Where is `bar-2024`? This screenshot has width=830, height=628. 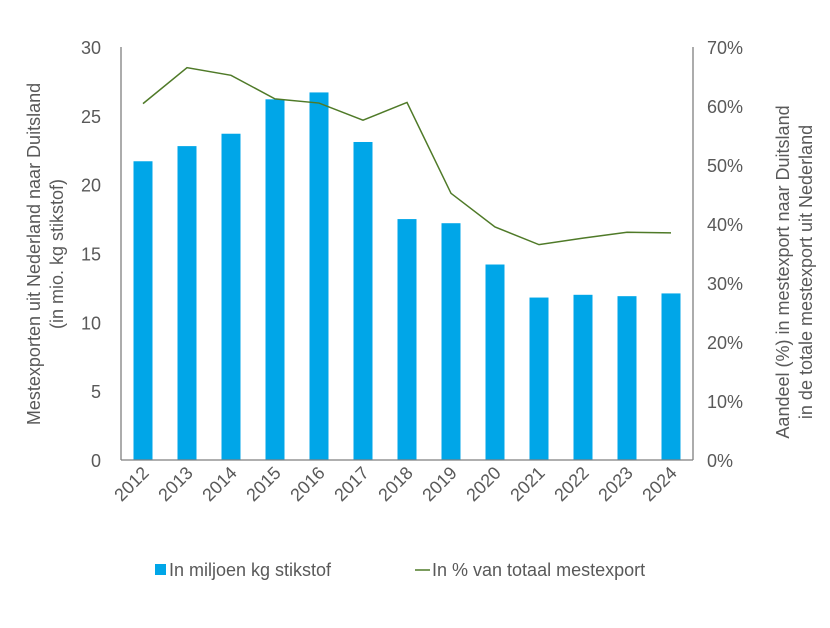 bar-2024 is located at coordinates (671, 376).